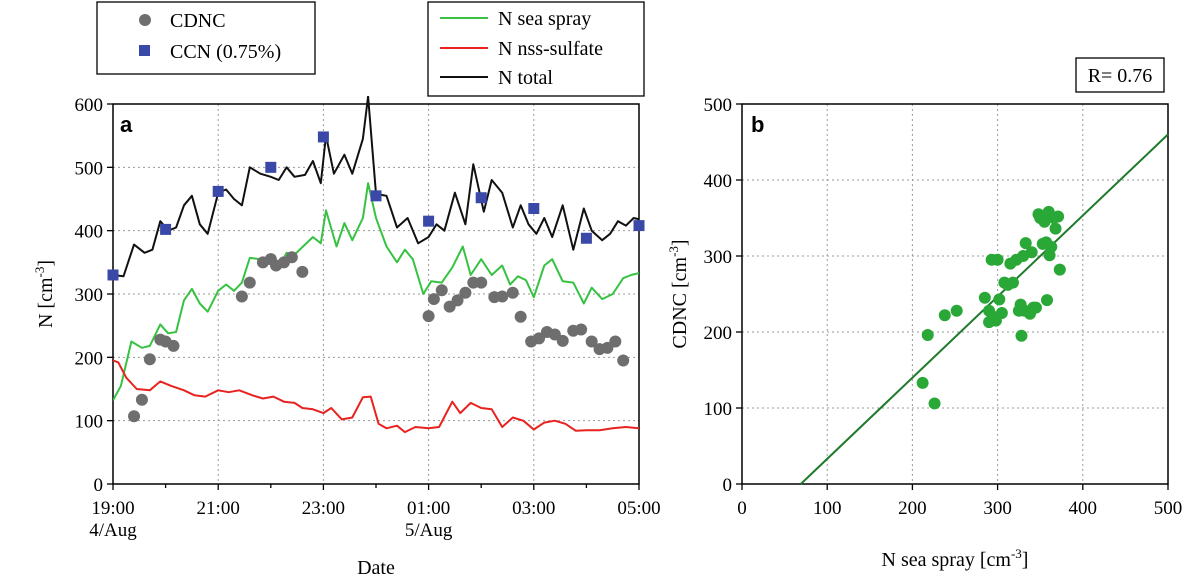 The width and height of the screenshot is (1186, 580). I want to click on panel-a-y-ticks: 0 100 200 300 400 500 600, so click(94, 295).